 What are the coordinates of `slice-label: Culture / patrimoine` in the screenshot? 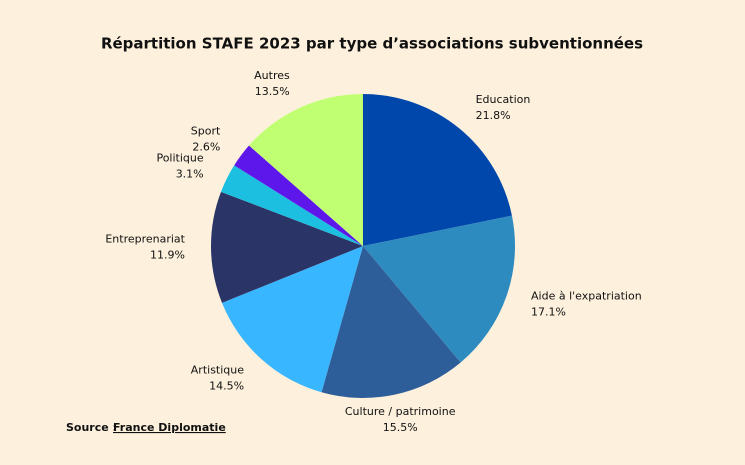 It's located at (400, 411).